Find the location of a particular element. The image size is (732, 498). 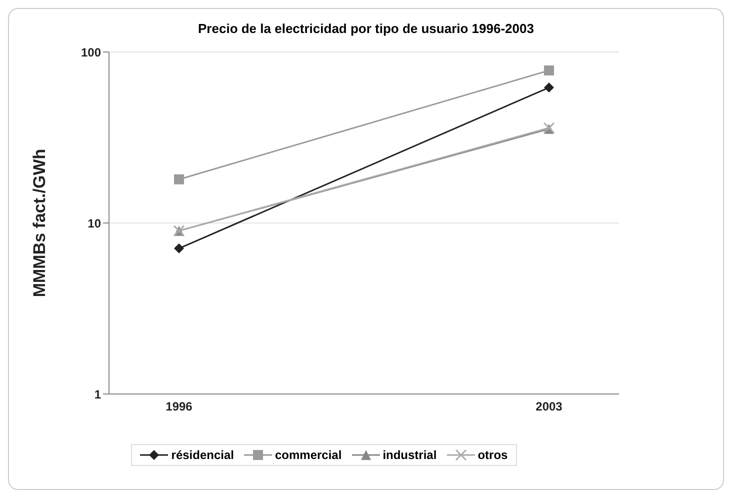

y-axis-title: MMMBs fact./GWh is located at coordinates (40, 223).